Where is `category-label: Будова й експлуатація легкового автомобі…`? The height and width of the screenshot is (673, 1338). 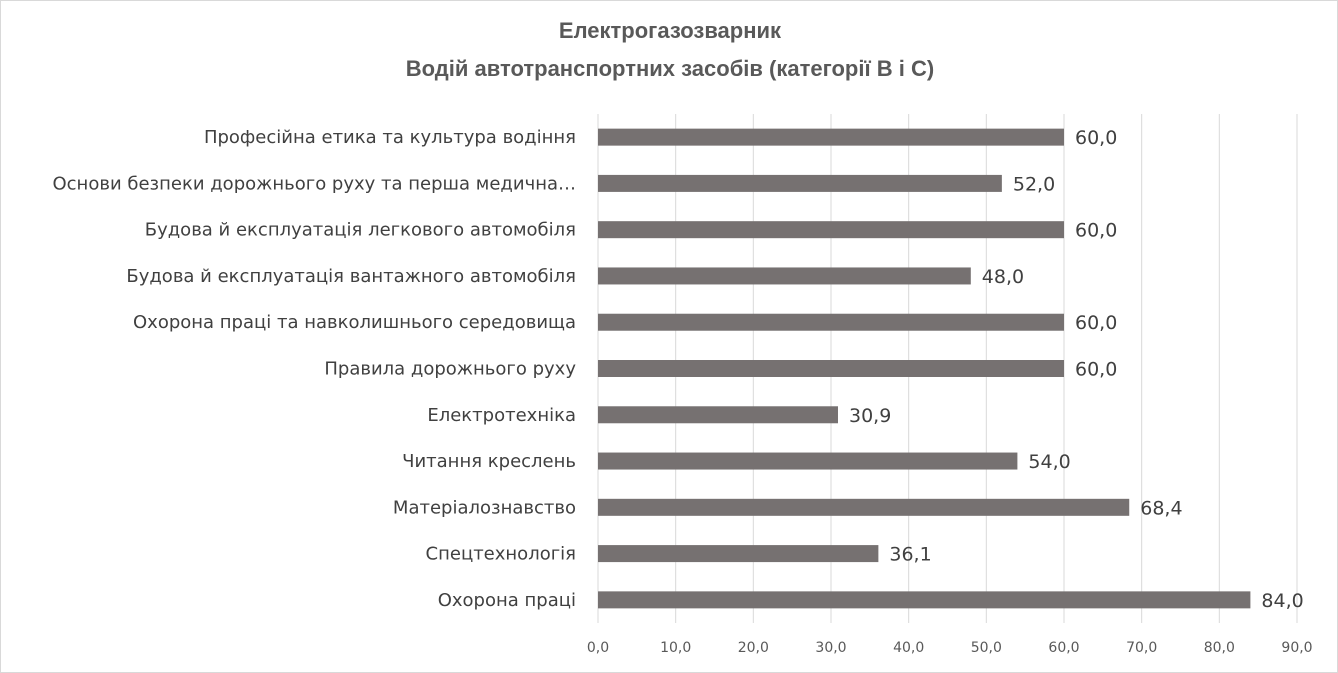
category-label: Будова й експлуатація легкового автомобі… is located at coordinates (360, 230).